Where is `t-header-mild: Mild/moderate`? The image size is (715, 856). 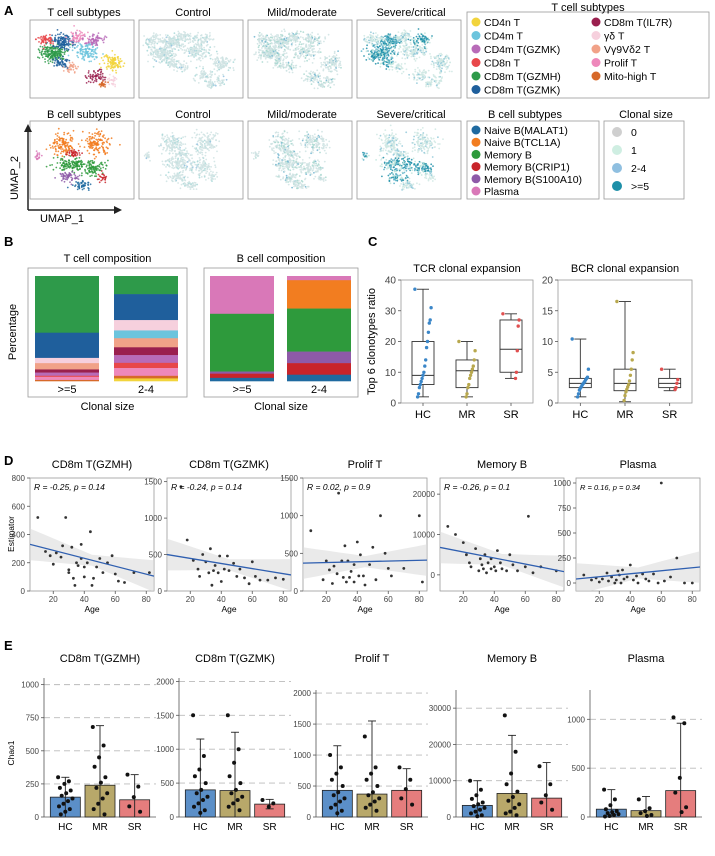
t-header-mild: Mild/moderate is located at coordinates (302, 13).